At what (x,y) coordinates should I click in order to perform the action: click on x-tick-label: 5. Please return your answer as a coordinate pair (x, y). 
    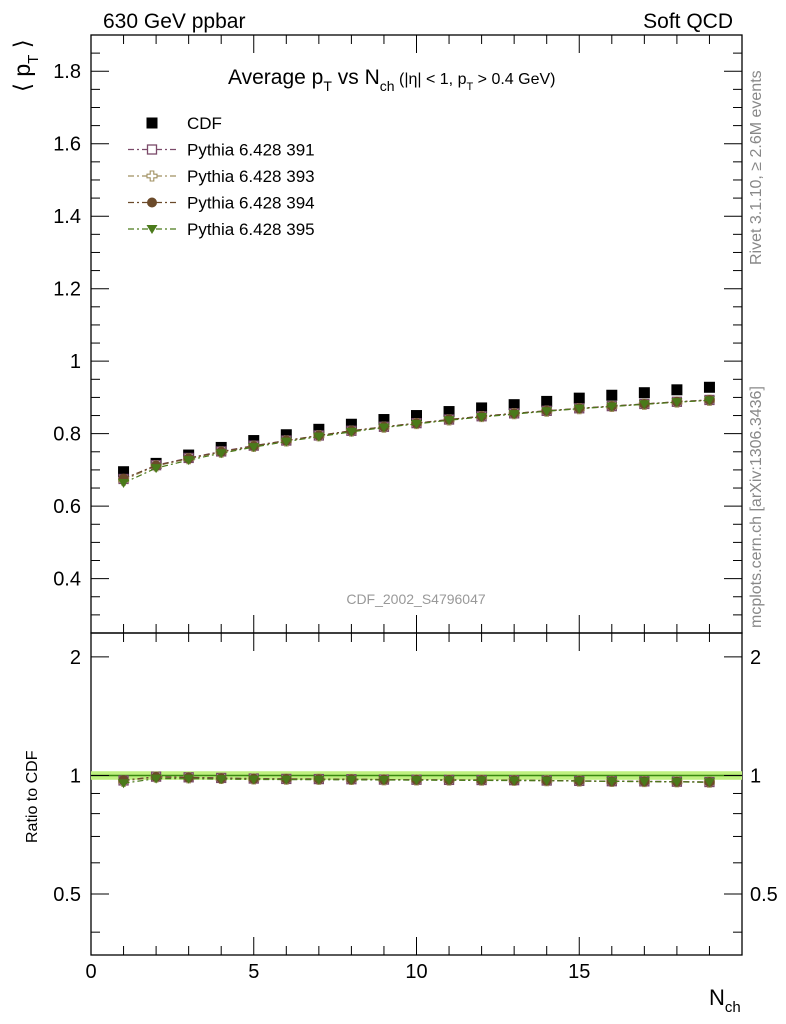
    Looking at the image, I should click on (253, 972).